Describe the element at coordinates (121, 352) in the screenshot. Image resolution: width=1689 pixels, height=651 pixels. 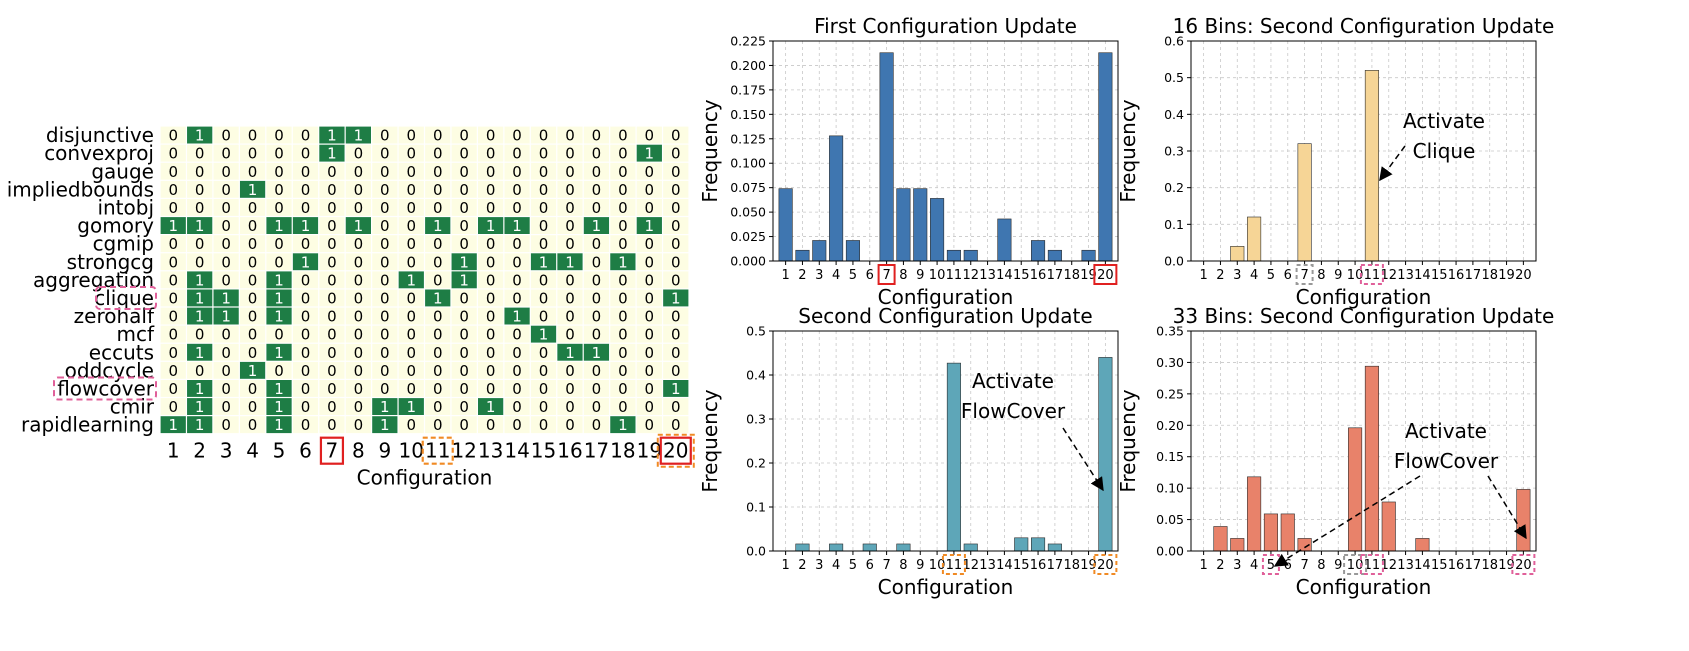
I see `row-label-eccuts: eccuts` at that location.